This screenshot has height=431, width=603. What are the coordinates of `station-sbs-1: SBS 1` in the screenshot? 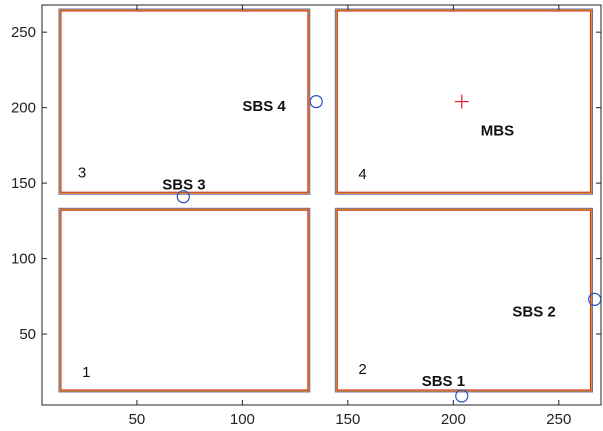 It's located at (445, 388).